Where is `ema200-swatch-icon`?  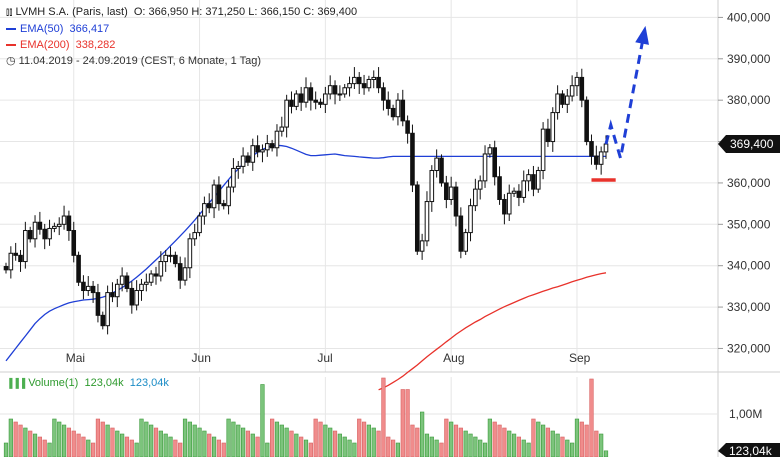
ema200-swatch-icon is located at coordinates (11, 45).